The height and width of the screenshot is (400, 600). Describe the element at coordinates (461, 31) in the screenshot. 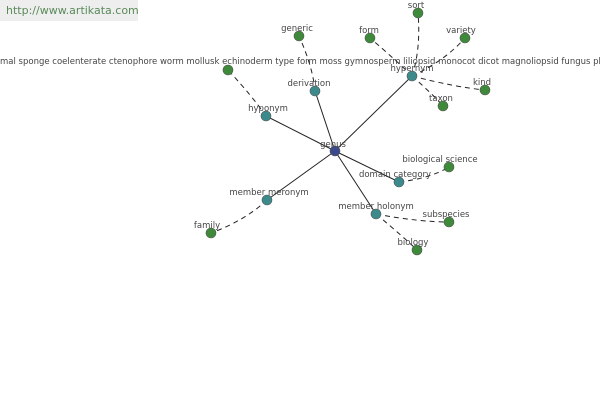

I see `node-label: variety` at that location.